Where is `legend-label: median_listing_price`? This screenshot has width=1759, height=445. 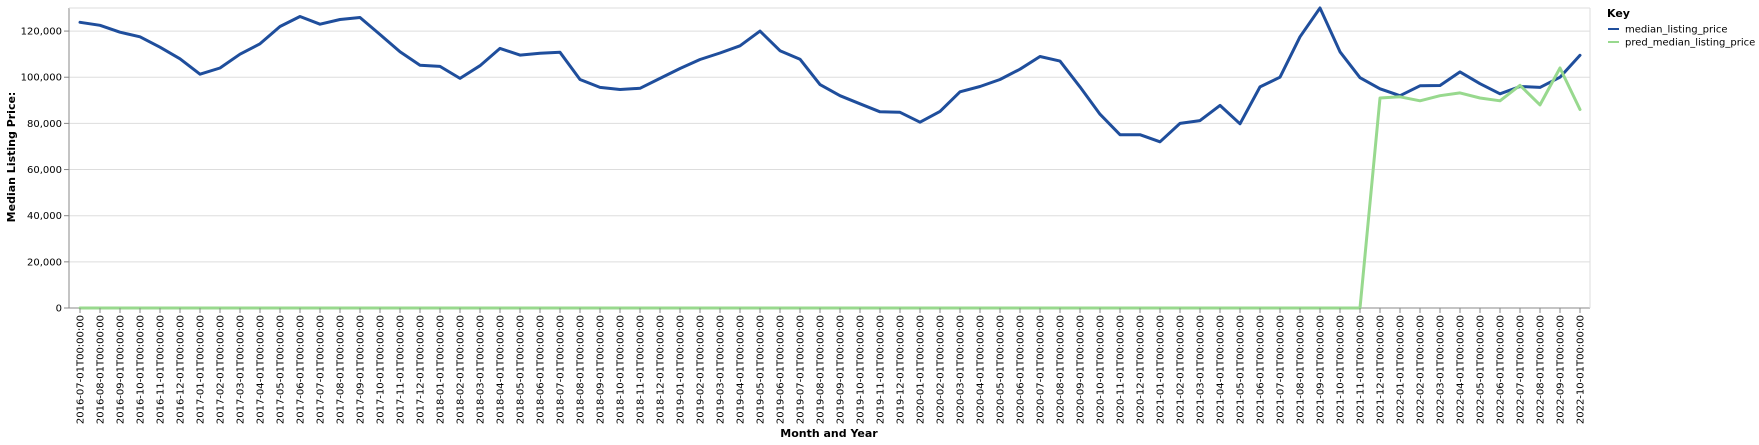
legend-label: median_listing_price is located at coordinates (1676, 30).